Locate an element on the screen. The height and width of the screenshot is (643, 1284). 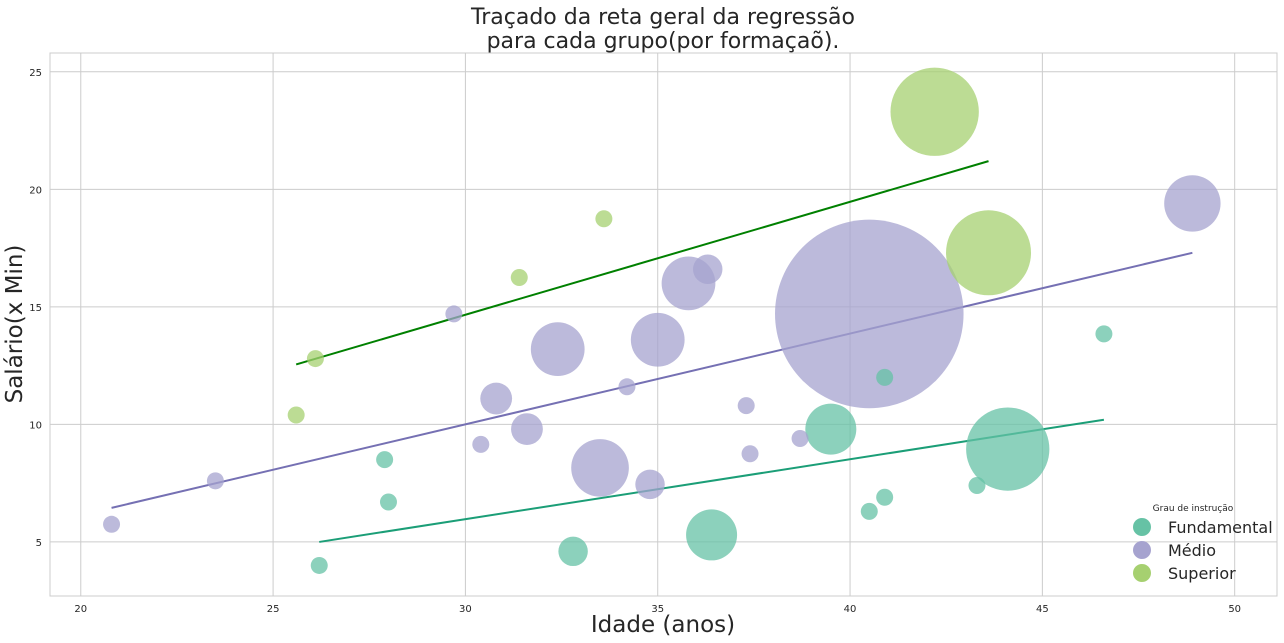
legend-marker-superior is located at coordinates (1142, 573).